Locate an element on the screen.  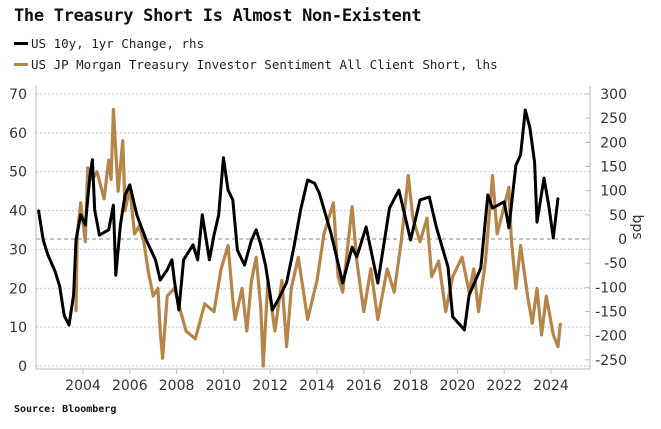
x-tick-label: 2020 is located at coordinates (458, 386).